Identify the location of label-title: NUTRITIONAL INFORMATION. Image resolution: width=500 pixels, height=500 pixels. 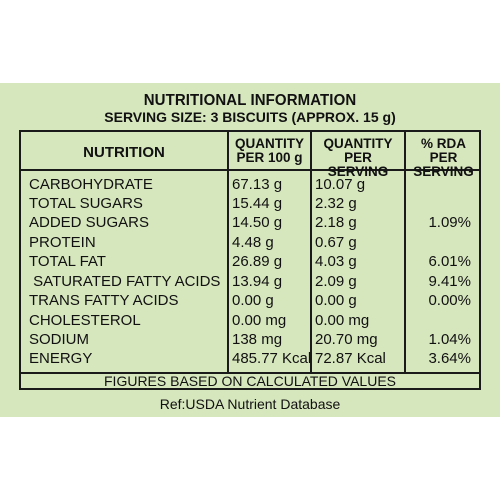
(250, 100).